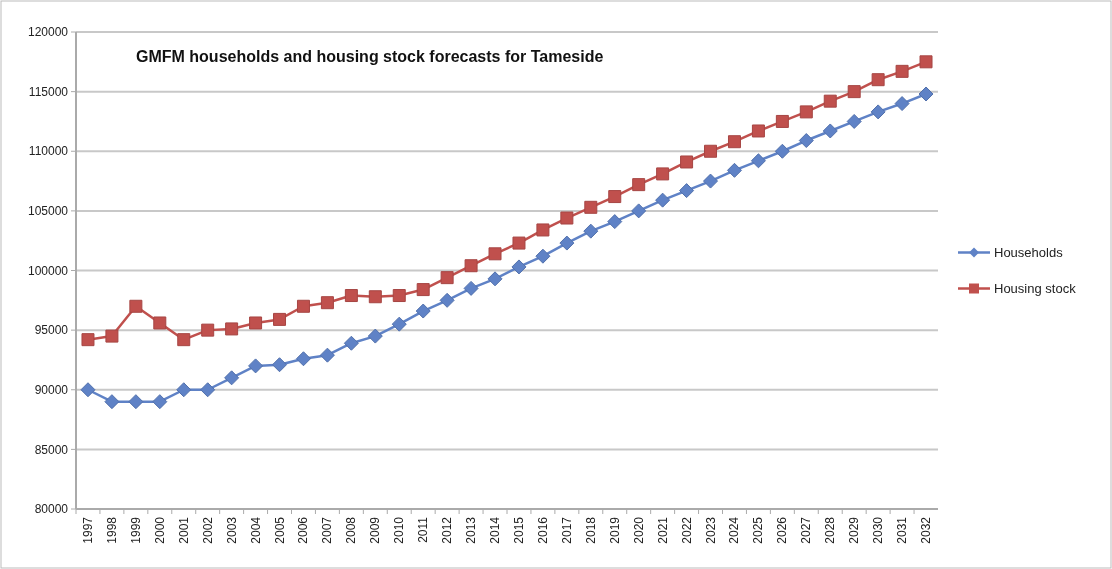 Image resolution: width=1112 pixels, height=569 pixels. What do you see at coordinates (734, 530) in the screenshot?
I see `x-tick-label: 2024` at bounding box center [734, 530].